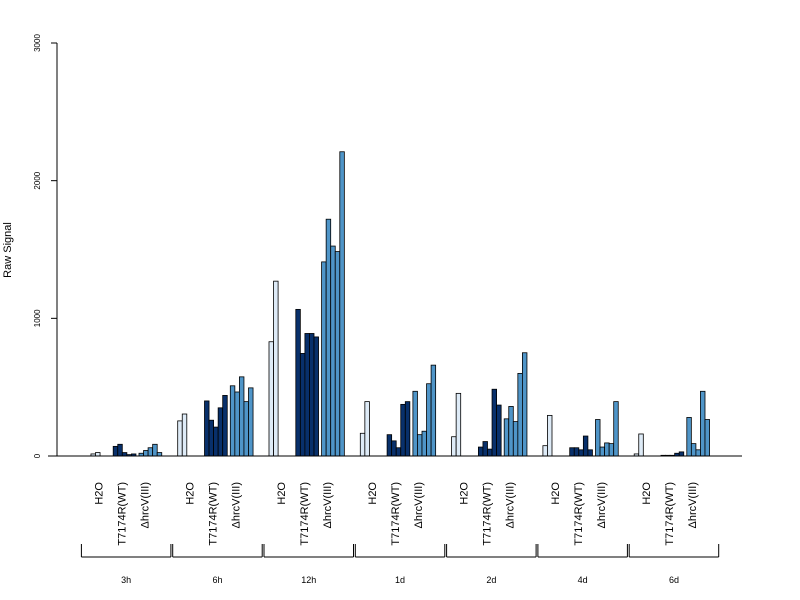 The height and width of the screenshot is (600, 800). Describe the element at coordinates (400, 564) in the screenshot. I see `timepoint-brackets-layer: 3h 6h 12h 1d 2d 4d 6d` at that location.